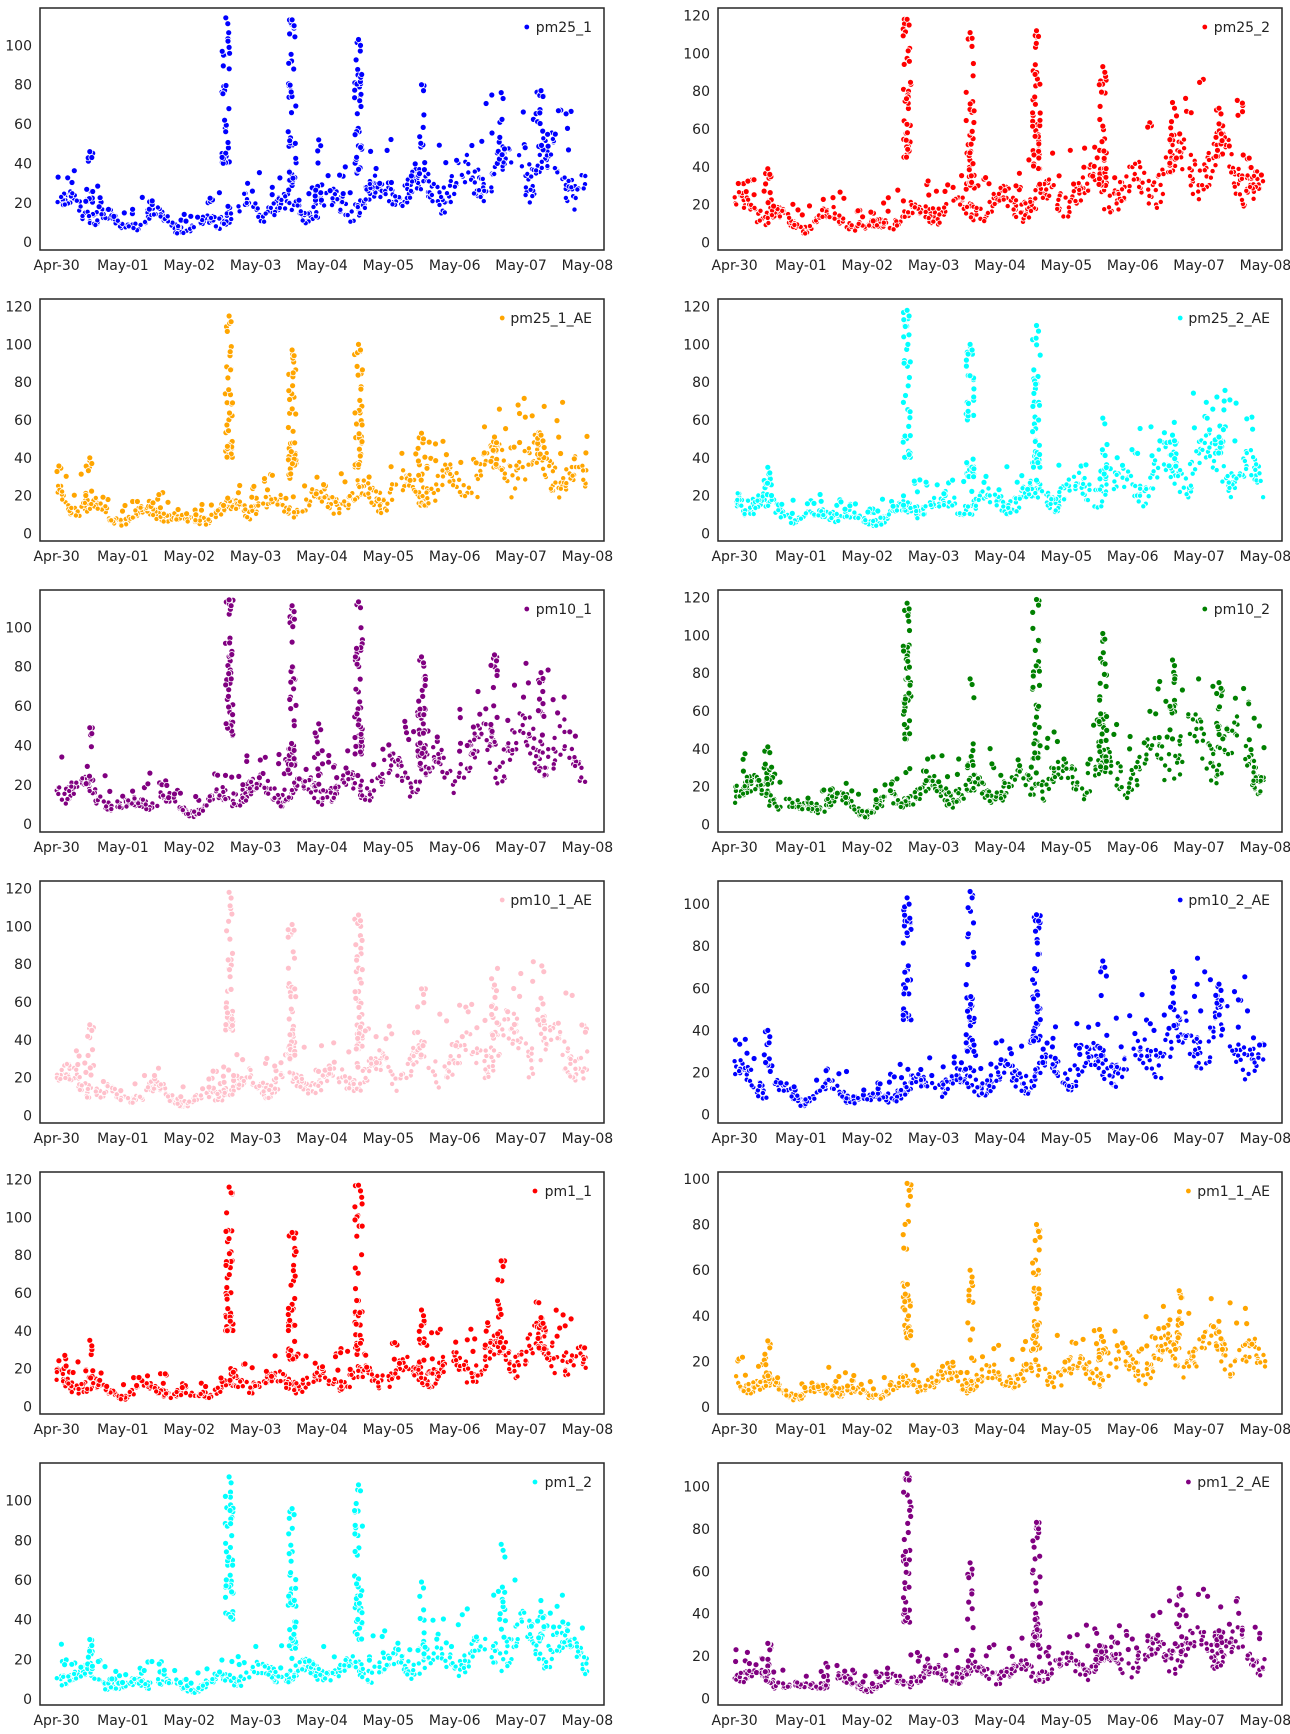 Image resolution: width=1290 pixels, height=1734 pixels. Describe the element at coordinates (23, 86) in the screenshot. I see `y-tick-label: 80` at that location.